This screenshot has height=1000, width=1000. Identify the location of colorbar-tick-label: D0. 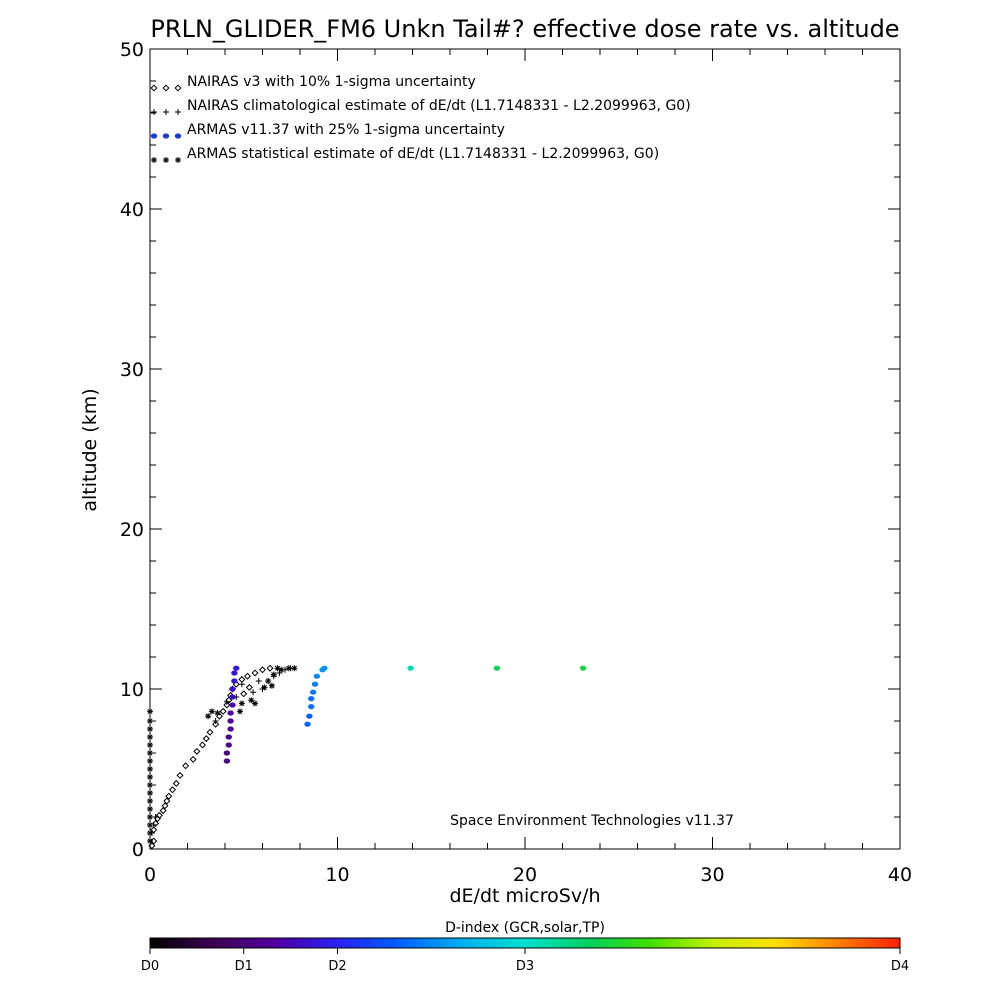
(150, 966).